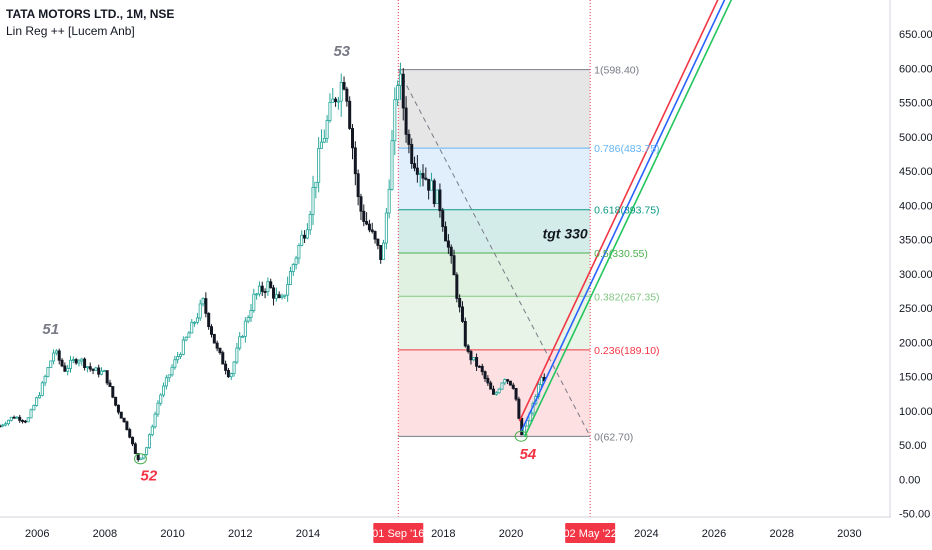  I want to click on y-tick-label: 400.00, so click(915, 206).